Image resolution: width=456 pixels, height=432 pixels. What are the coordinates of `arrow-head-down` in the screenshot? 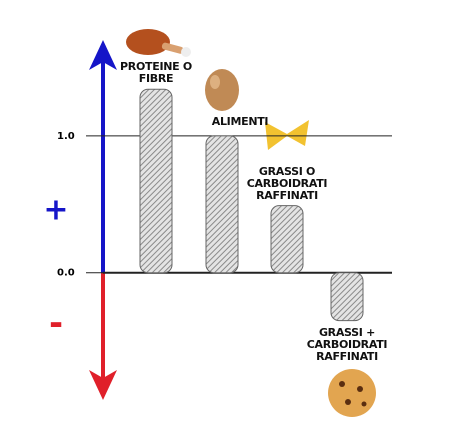 It's located at (103, 385).